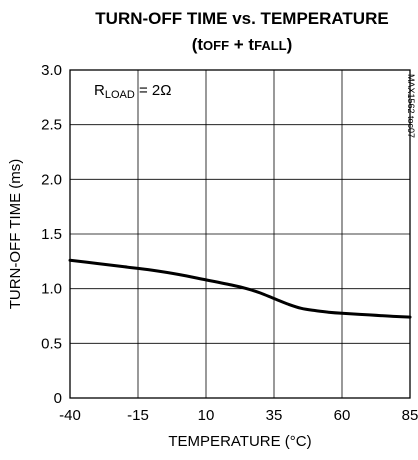 The width and height of the screenshot is (418, 460). I want to click on x-axis-label: TEMPERATURE (°C), so click(239, 441).